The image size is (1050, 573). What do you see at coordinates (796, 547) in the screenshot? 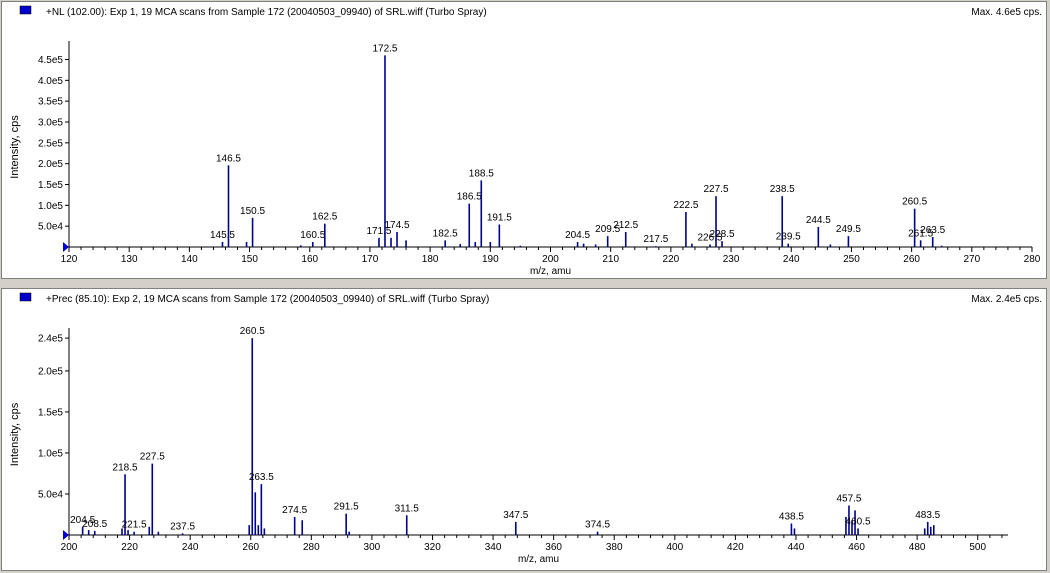
I see `x-tick-label: 440` at bounding box center [796, 547].